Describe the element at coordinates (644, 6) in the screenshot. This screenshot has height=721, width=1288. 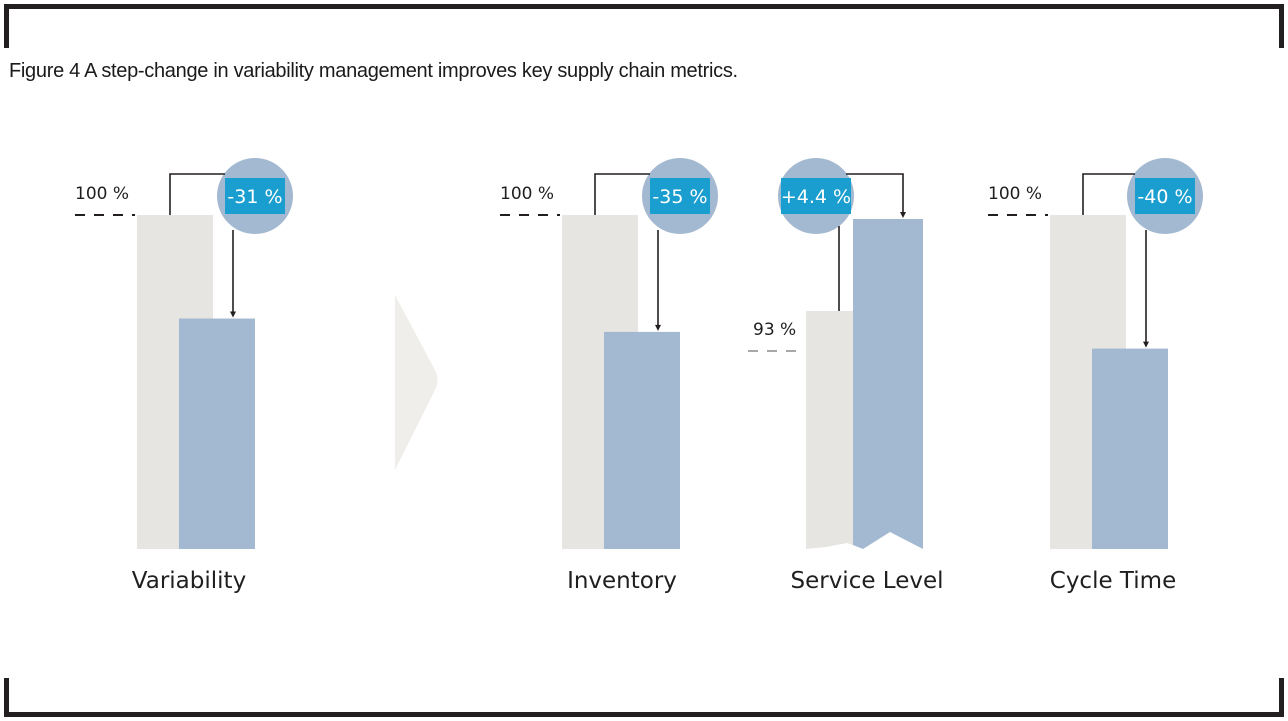
I see `top-bracket-line` at that location.